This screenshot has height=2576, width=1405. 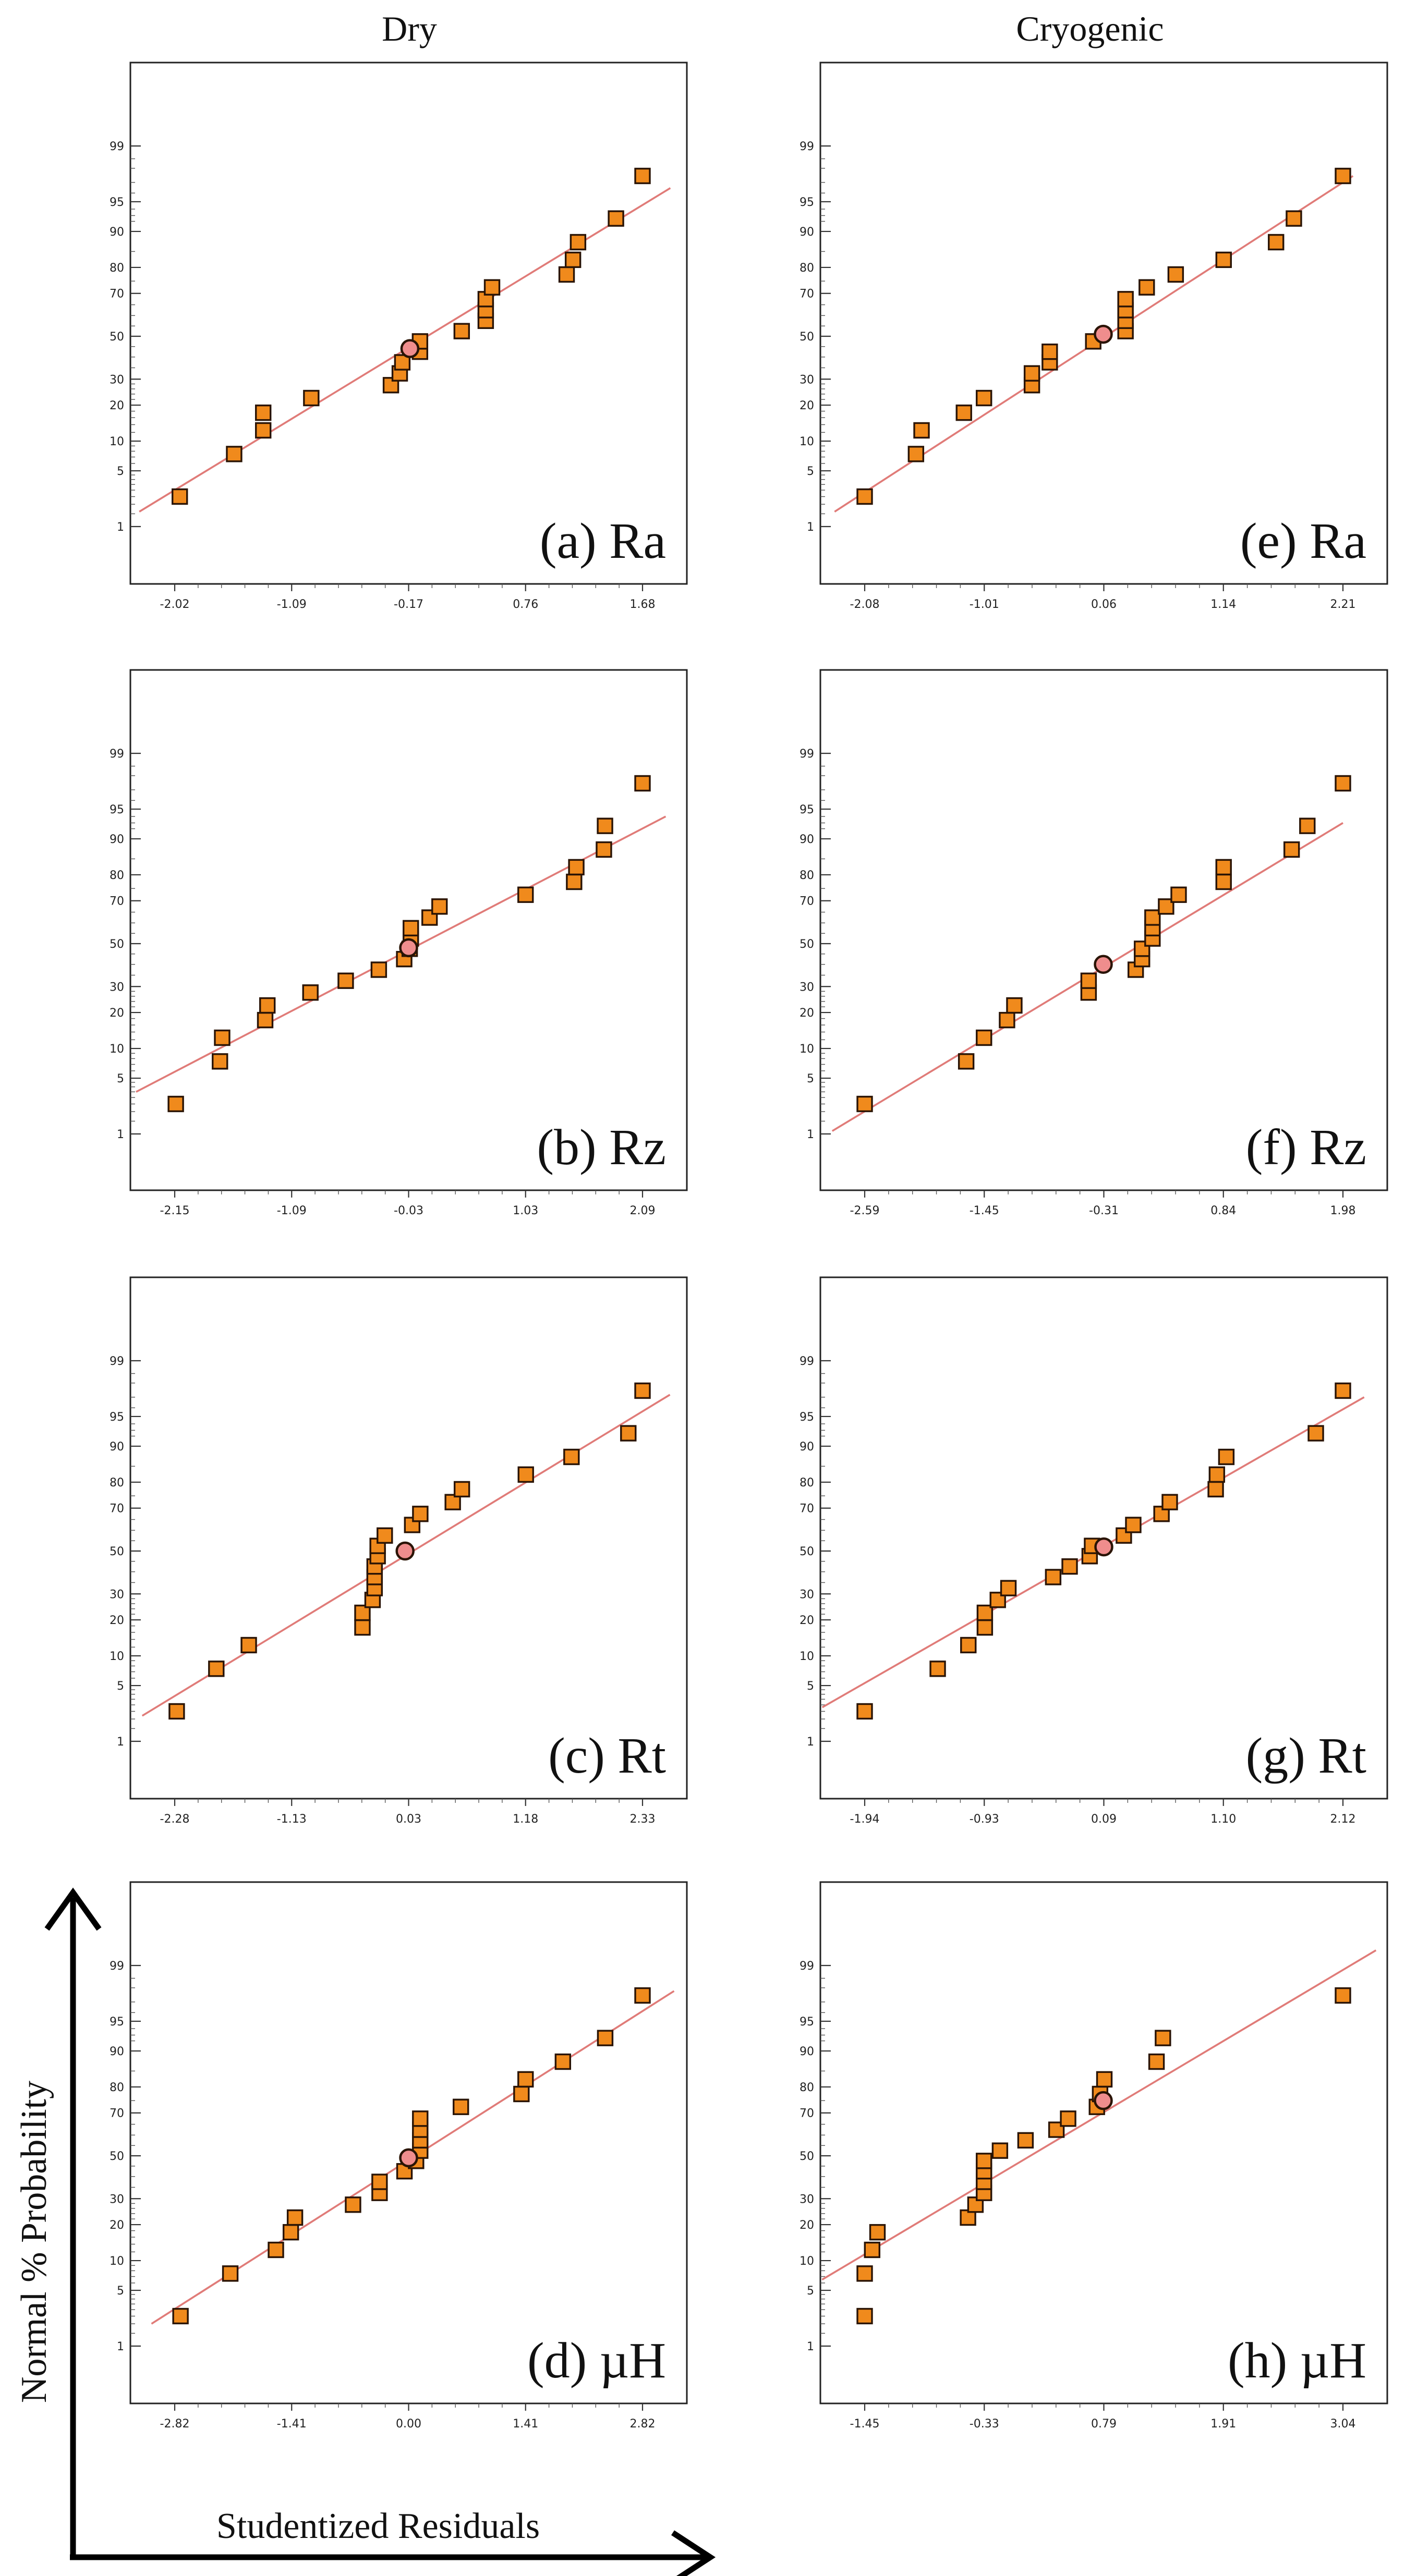 What do you see at coordinates (643, 1819) in the screenshot?
I see `x-tick-label: 2.33` at bounding box center [643, 1819].